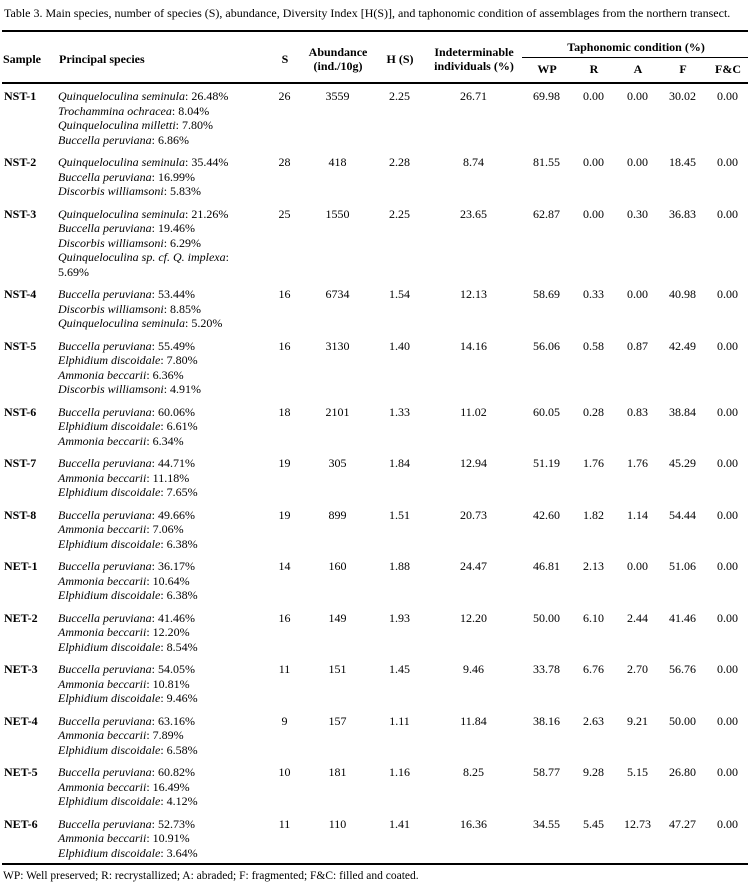 The height and width of the screenshot is (889, 748). What do you see at coordinates (399, 345) in the screenshot?
I see `h-value: 1.40` at bounding box center [399, 345].